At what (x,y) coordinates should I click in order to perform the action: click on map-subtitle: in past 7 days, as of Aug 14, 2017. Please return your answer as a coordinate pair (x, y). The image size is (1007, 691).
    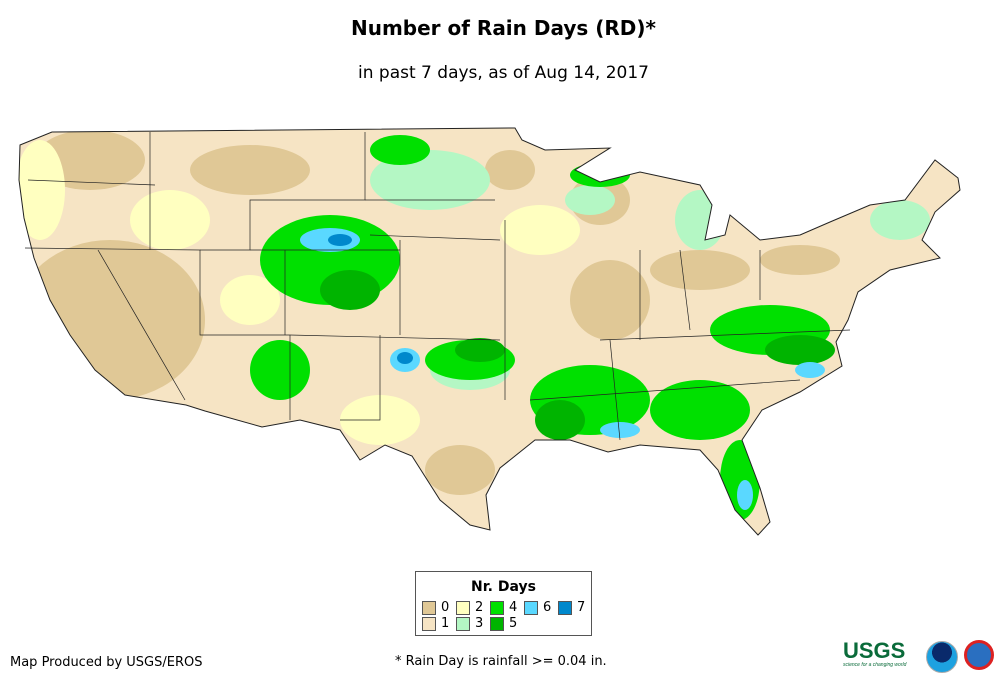
    Looking at the image, I should click on (503, 73).